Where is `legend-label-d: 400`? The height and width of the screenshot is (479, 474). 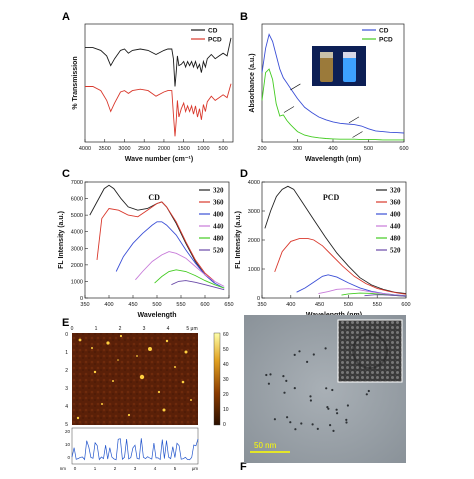
legend-label-d: 400 is located at coordinates (395, 215).